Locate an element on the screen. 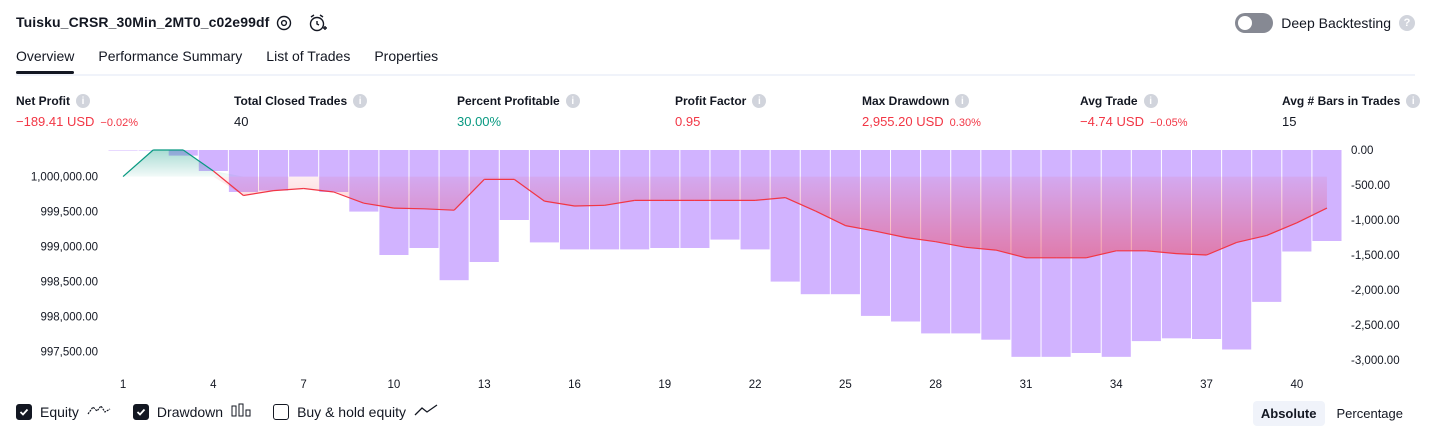 The height and width of the screenshot is (438, 1431). metric-total-closed-trades: Total Closed Trades i 40 is located at coordinates (301, 111).